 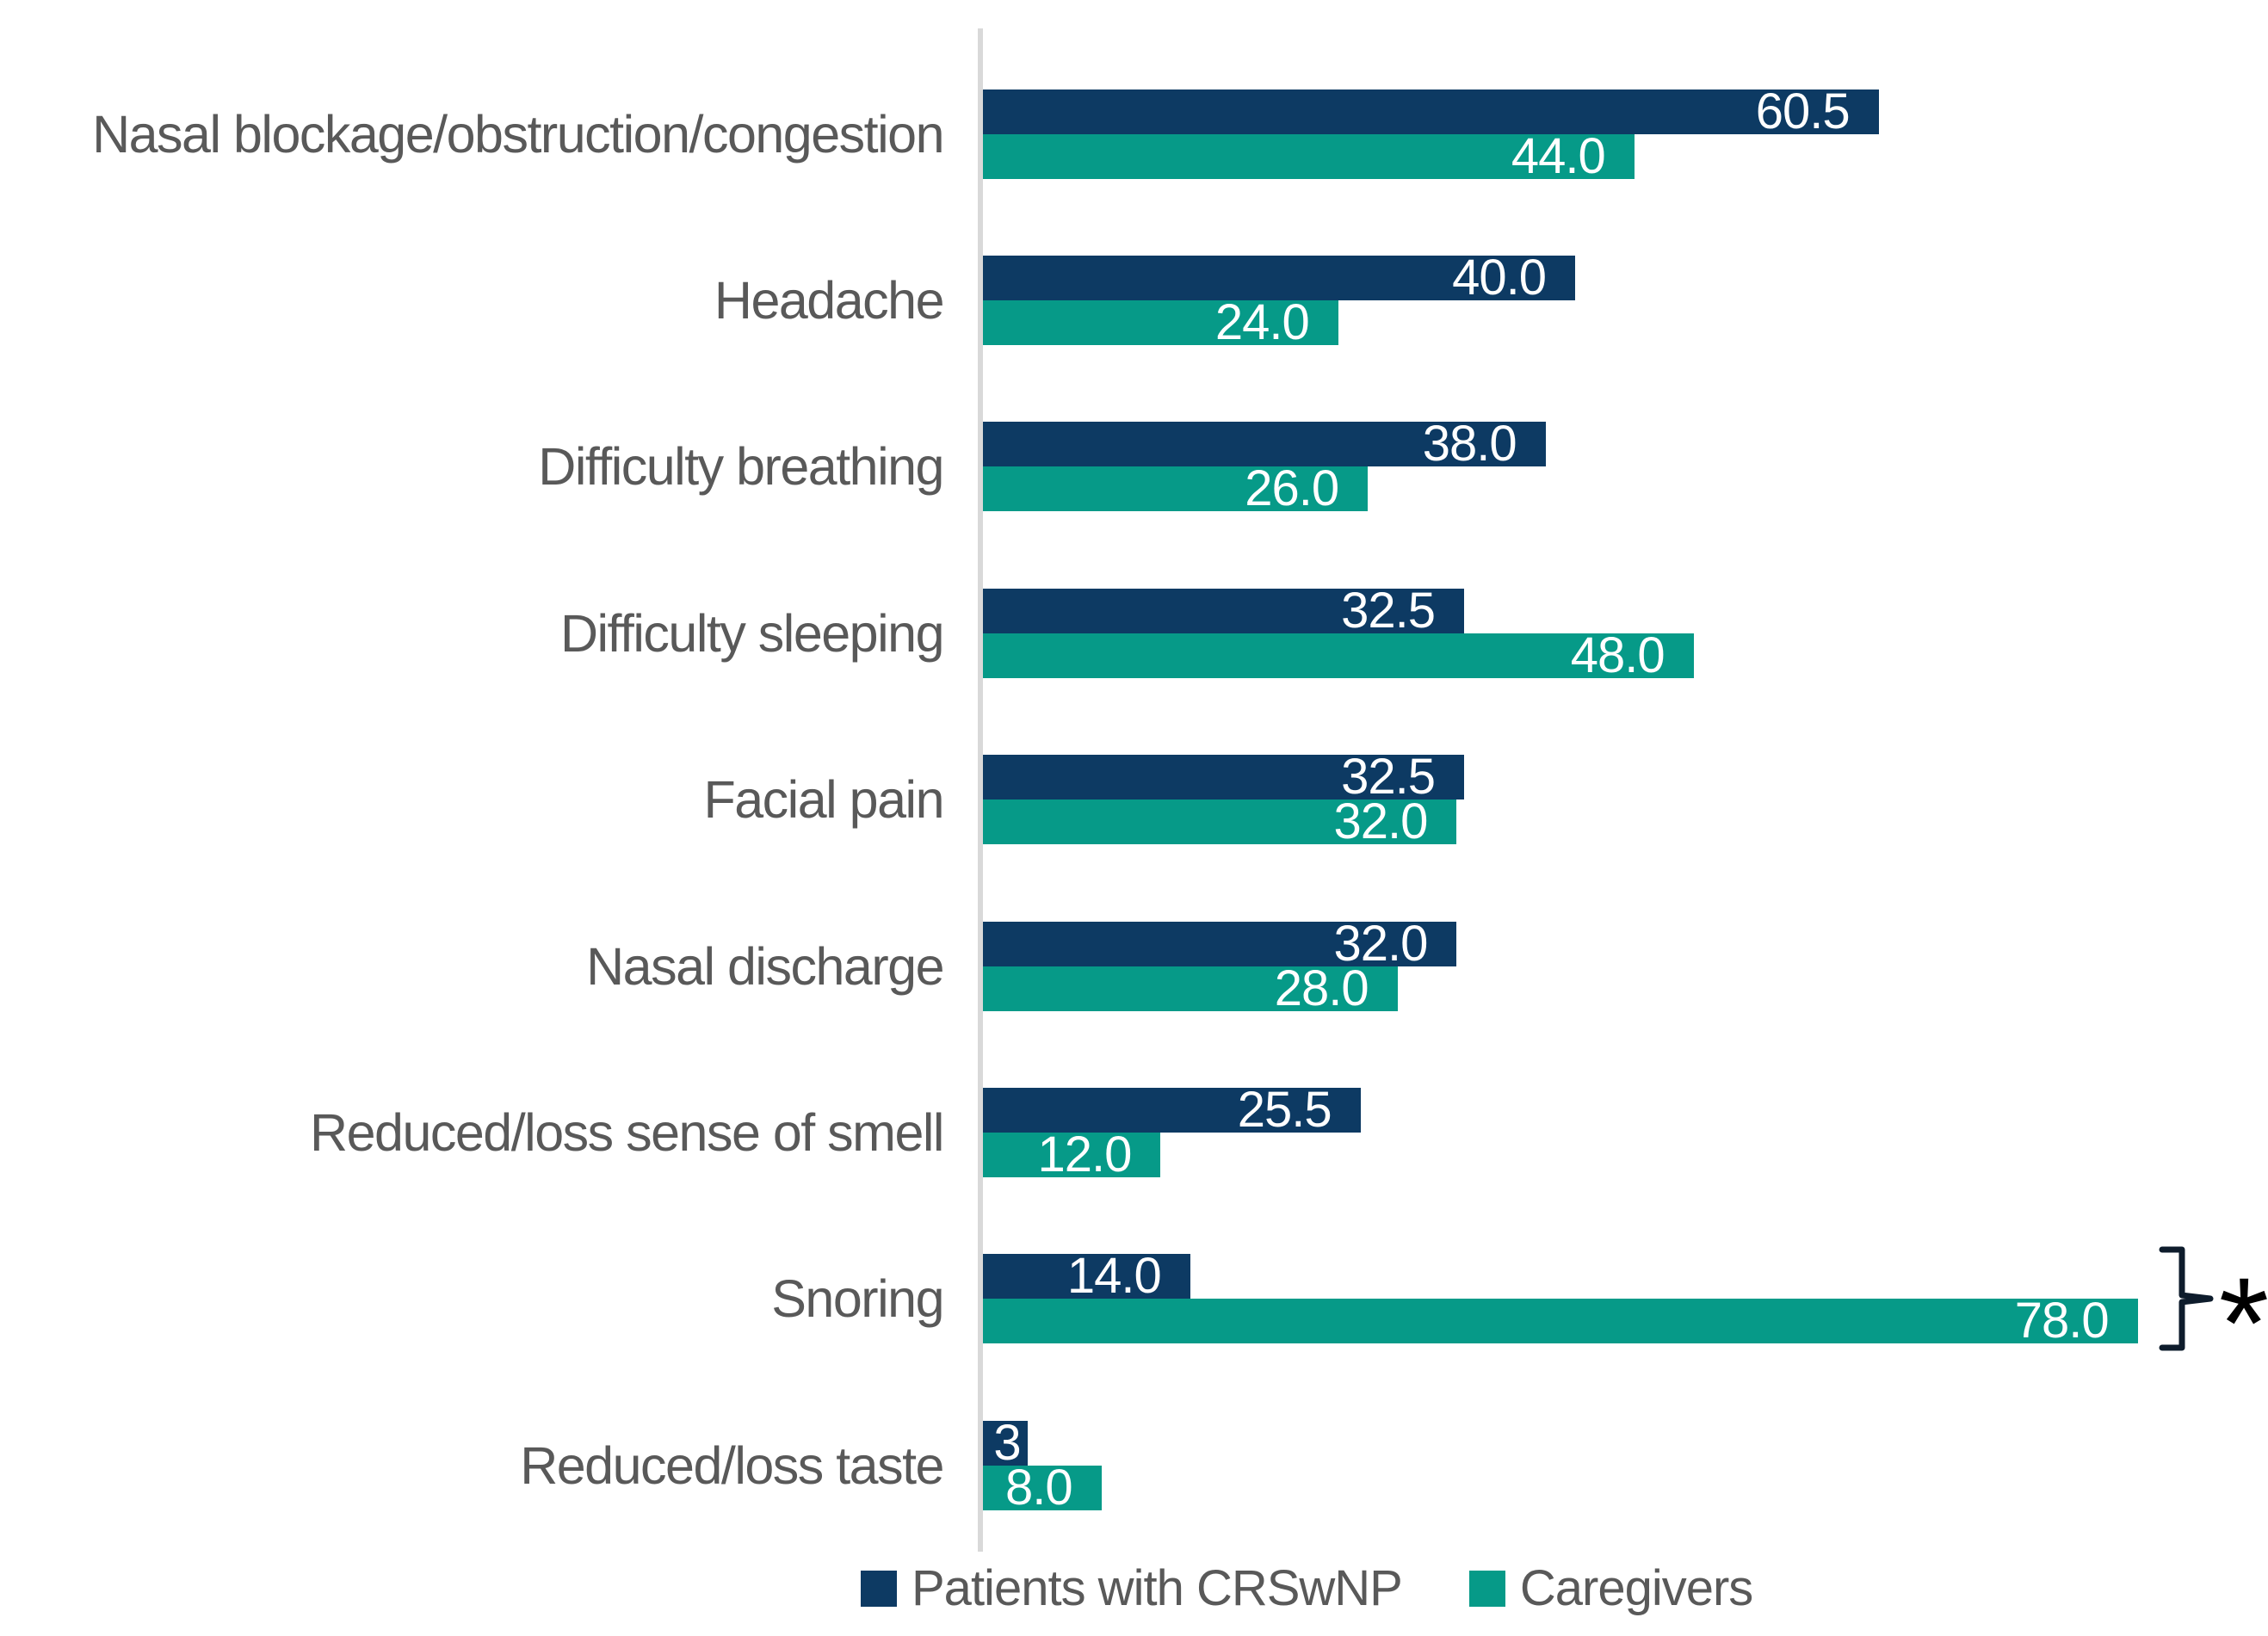 I want to click on category-cell: Headache, so click(x=491, y=300).